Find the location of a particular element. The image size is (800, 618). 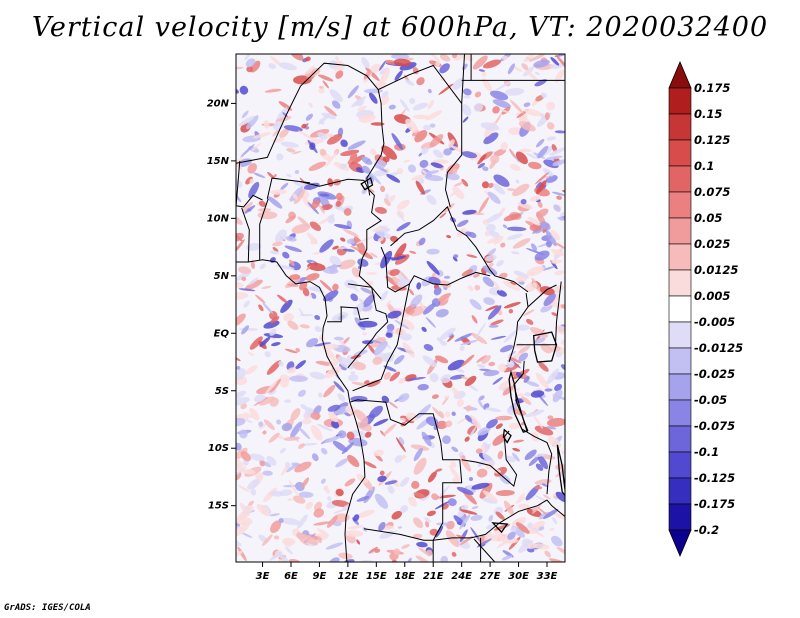

colorbar-top-triangle is located at coordinates (680, 74).